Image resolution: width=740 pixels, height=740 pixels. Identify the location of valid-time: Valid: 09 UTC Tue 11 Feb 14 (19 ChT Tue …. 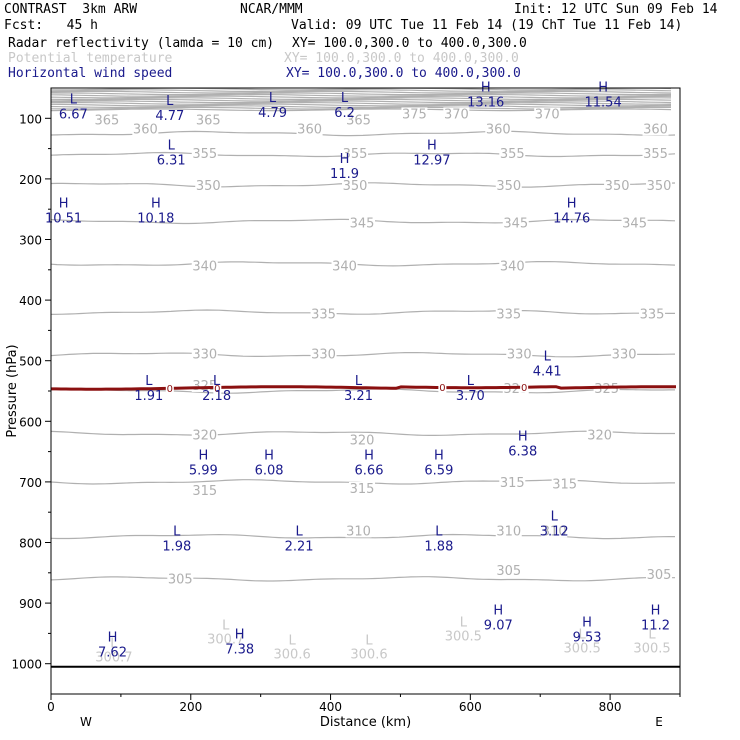
(487, 25).